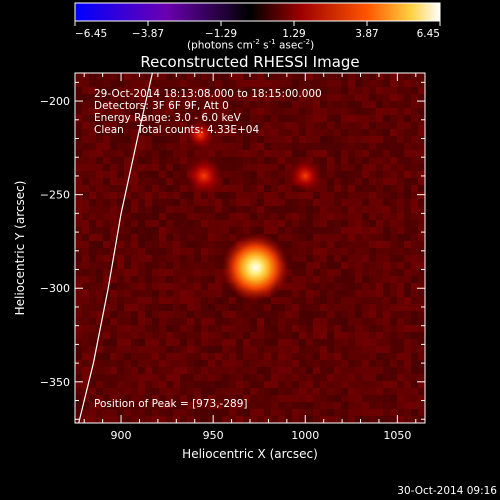 Image resolution: width=500 pixels, height=500 pixels. I want to click on y-tick-label: −300, so click(55, 288).